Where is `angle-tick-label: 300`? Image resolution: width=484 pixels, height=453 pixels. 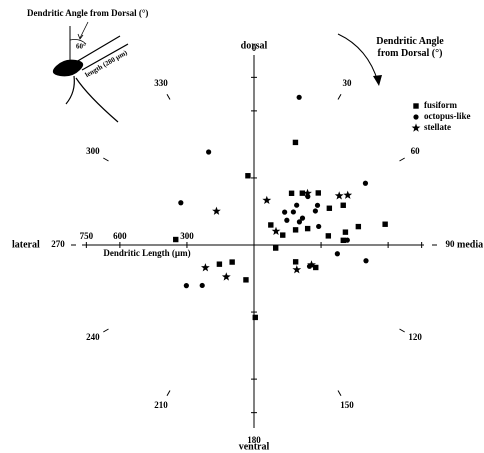 angle-tick-label: 300 is located at coordinates (93, 151).